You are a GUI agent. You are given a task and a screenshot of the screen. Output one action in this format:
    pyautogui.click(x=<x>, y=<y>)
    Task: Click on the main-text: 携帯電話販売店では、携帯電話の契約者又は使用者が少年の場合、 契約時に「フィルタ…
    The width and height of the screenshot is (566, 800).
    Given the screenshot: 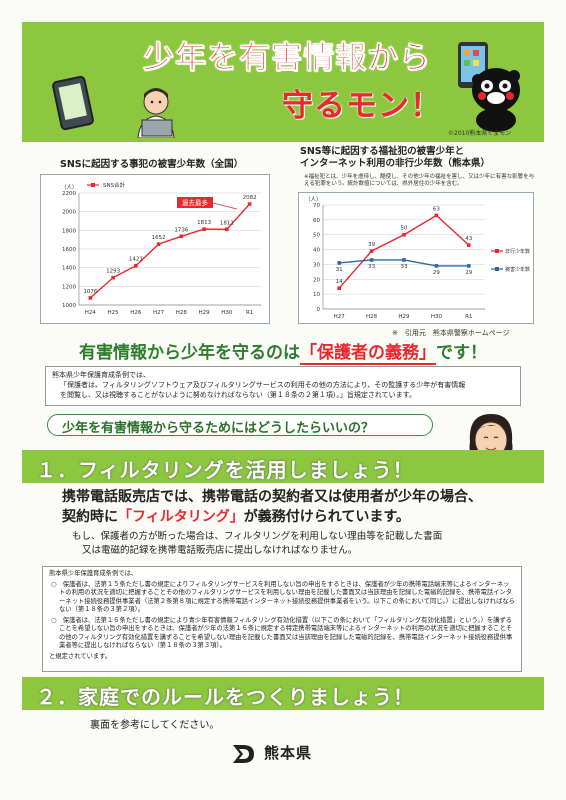 What is the action you would take?
    pyautogui.click(x=297, y=507)
    